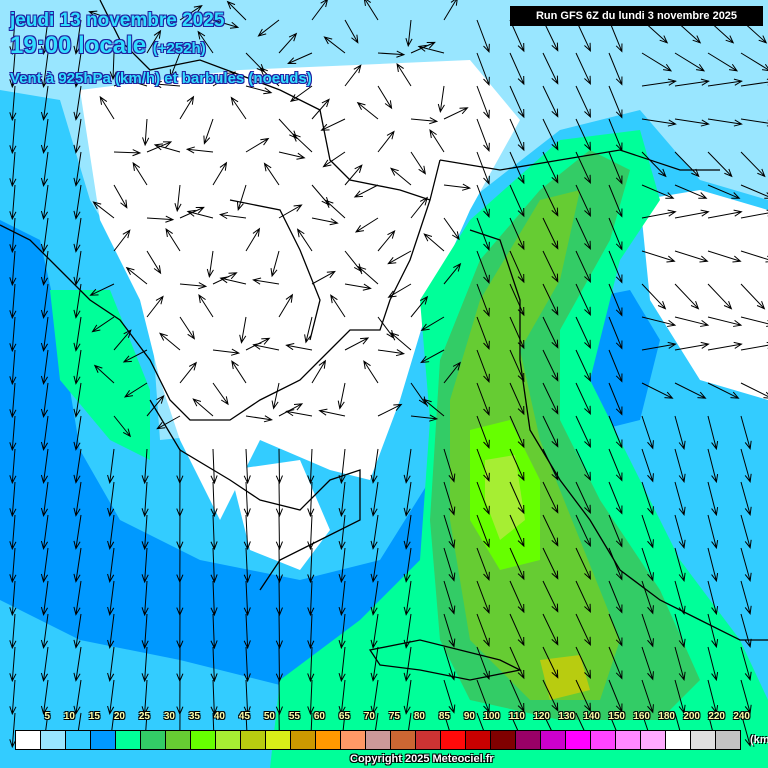 The image size is (768, 768). Describe the element at coordinates (179, 48) in the screenshot. I see `lead-time: (+252h)` at that location.